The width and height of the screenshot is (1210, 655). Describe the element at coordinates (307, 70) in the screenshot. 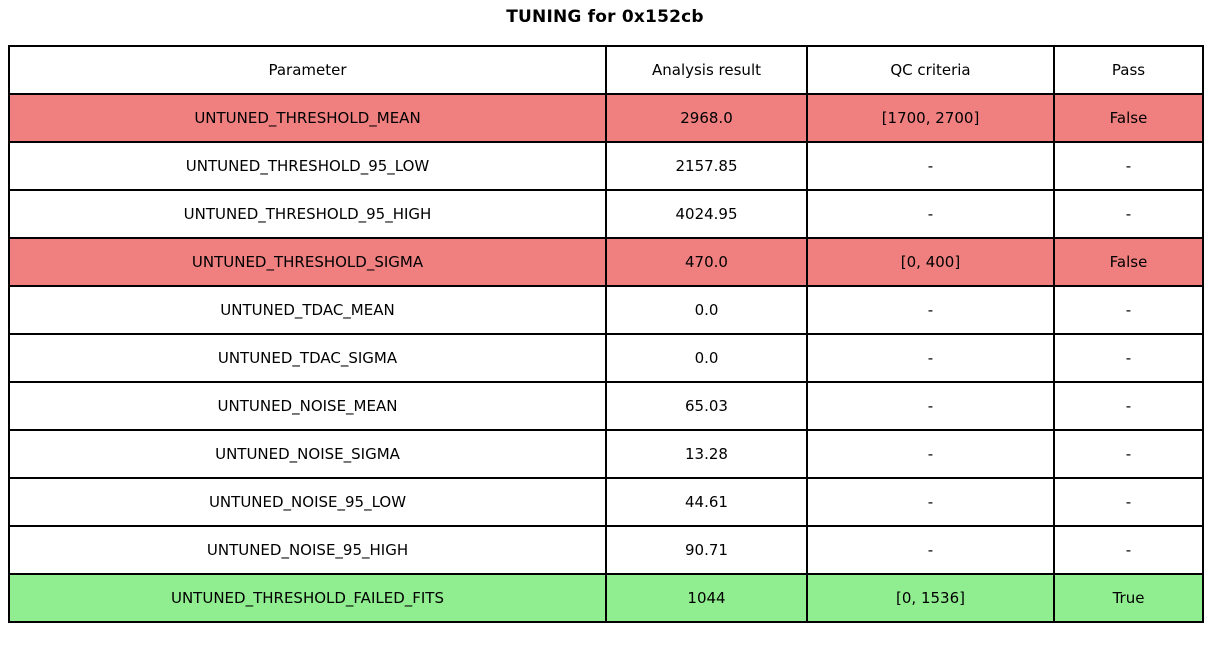

I see `column-header-parameter: Parameter` at that location.